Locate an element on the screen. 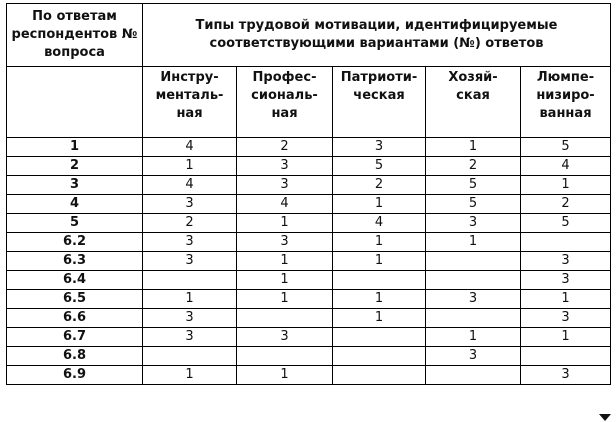 This screenshot has width=616, height=422. column-header: Патриоти- ческая is located at coordinates (379, 102).